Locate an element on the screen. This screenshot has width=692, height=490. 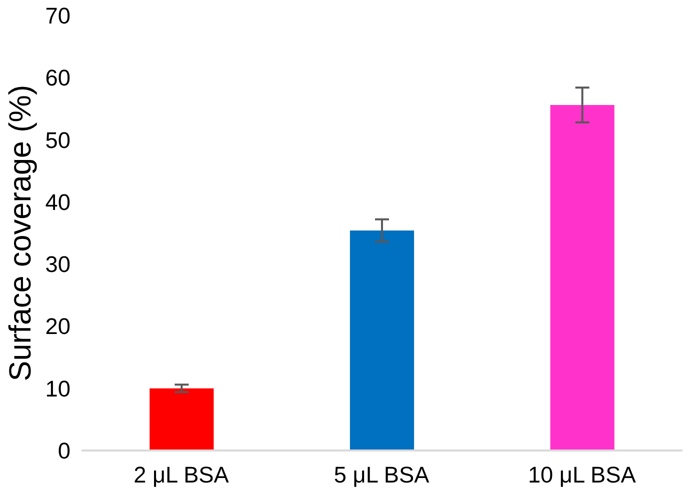
y-tick-label: 20 is located at coordinates (57, 326).